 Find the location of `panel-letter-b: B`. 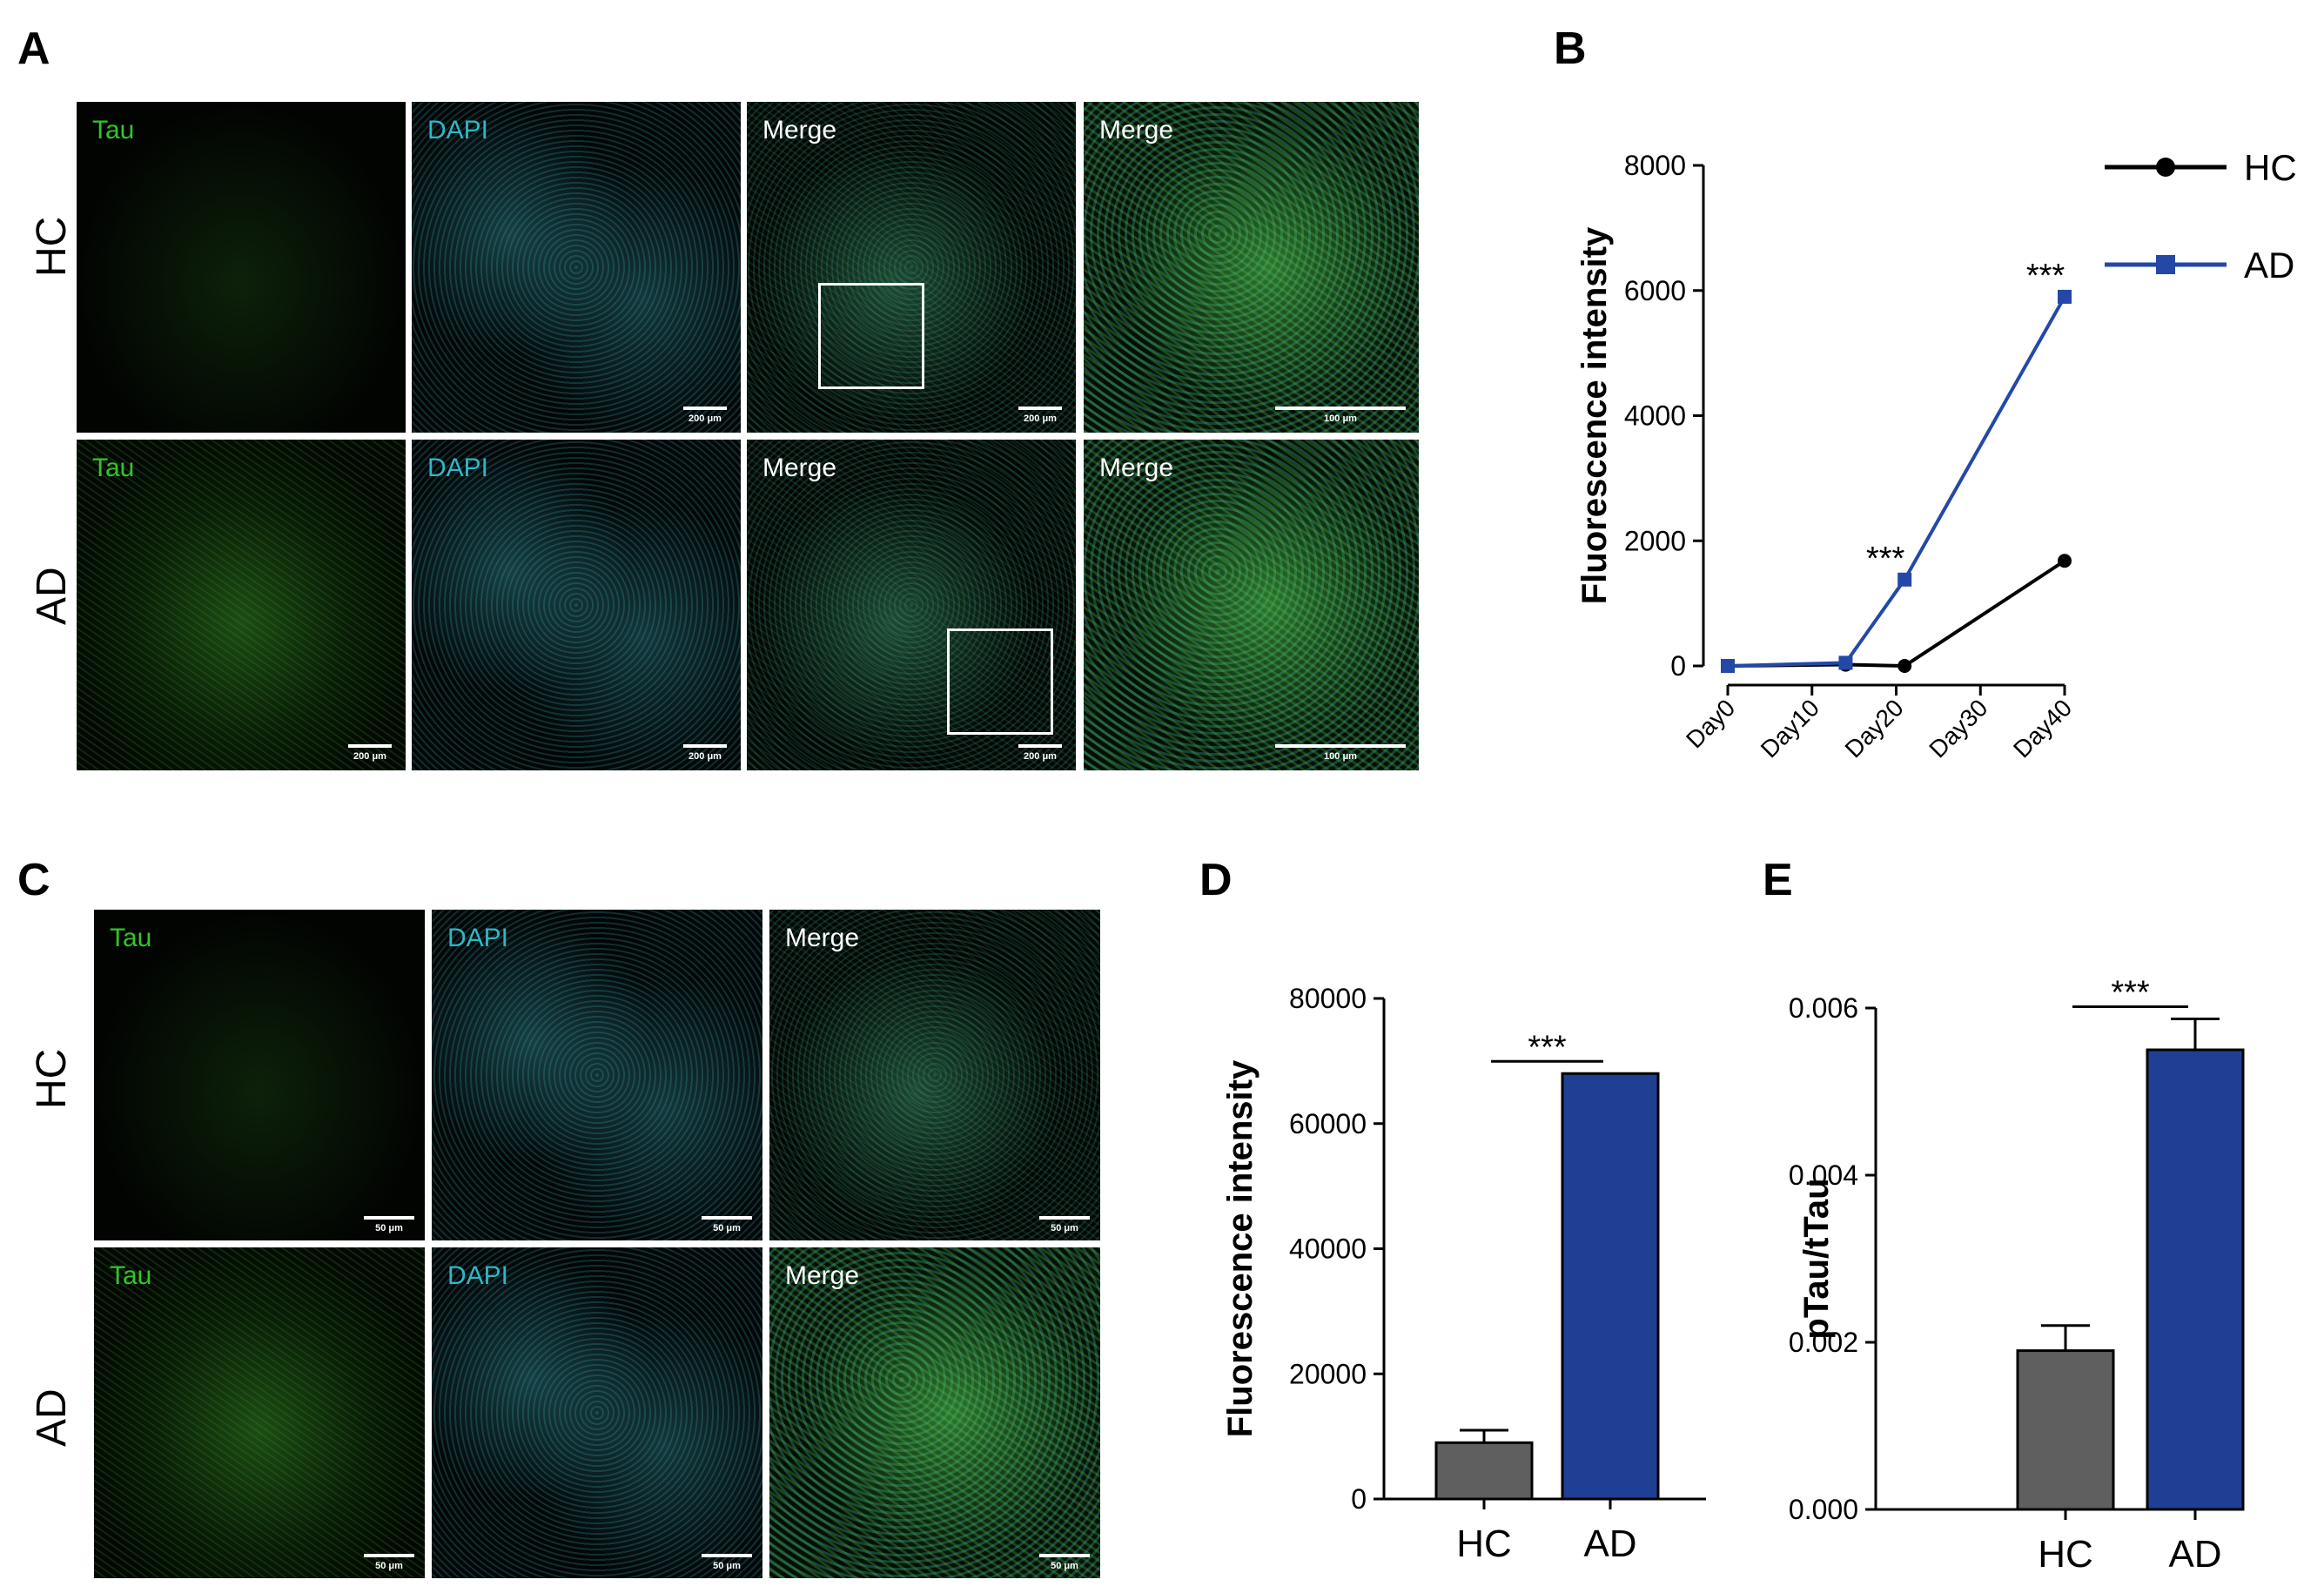

panel-letter-b: B is located at coordinates (1571, 49).